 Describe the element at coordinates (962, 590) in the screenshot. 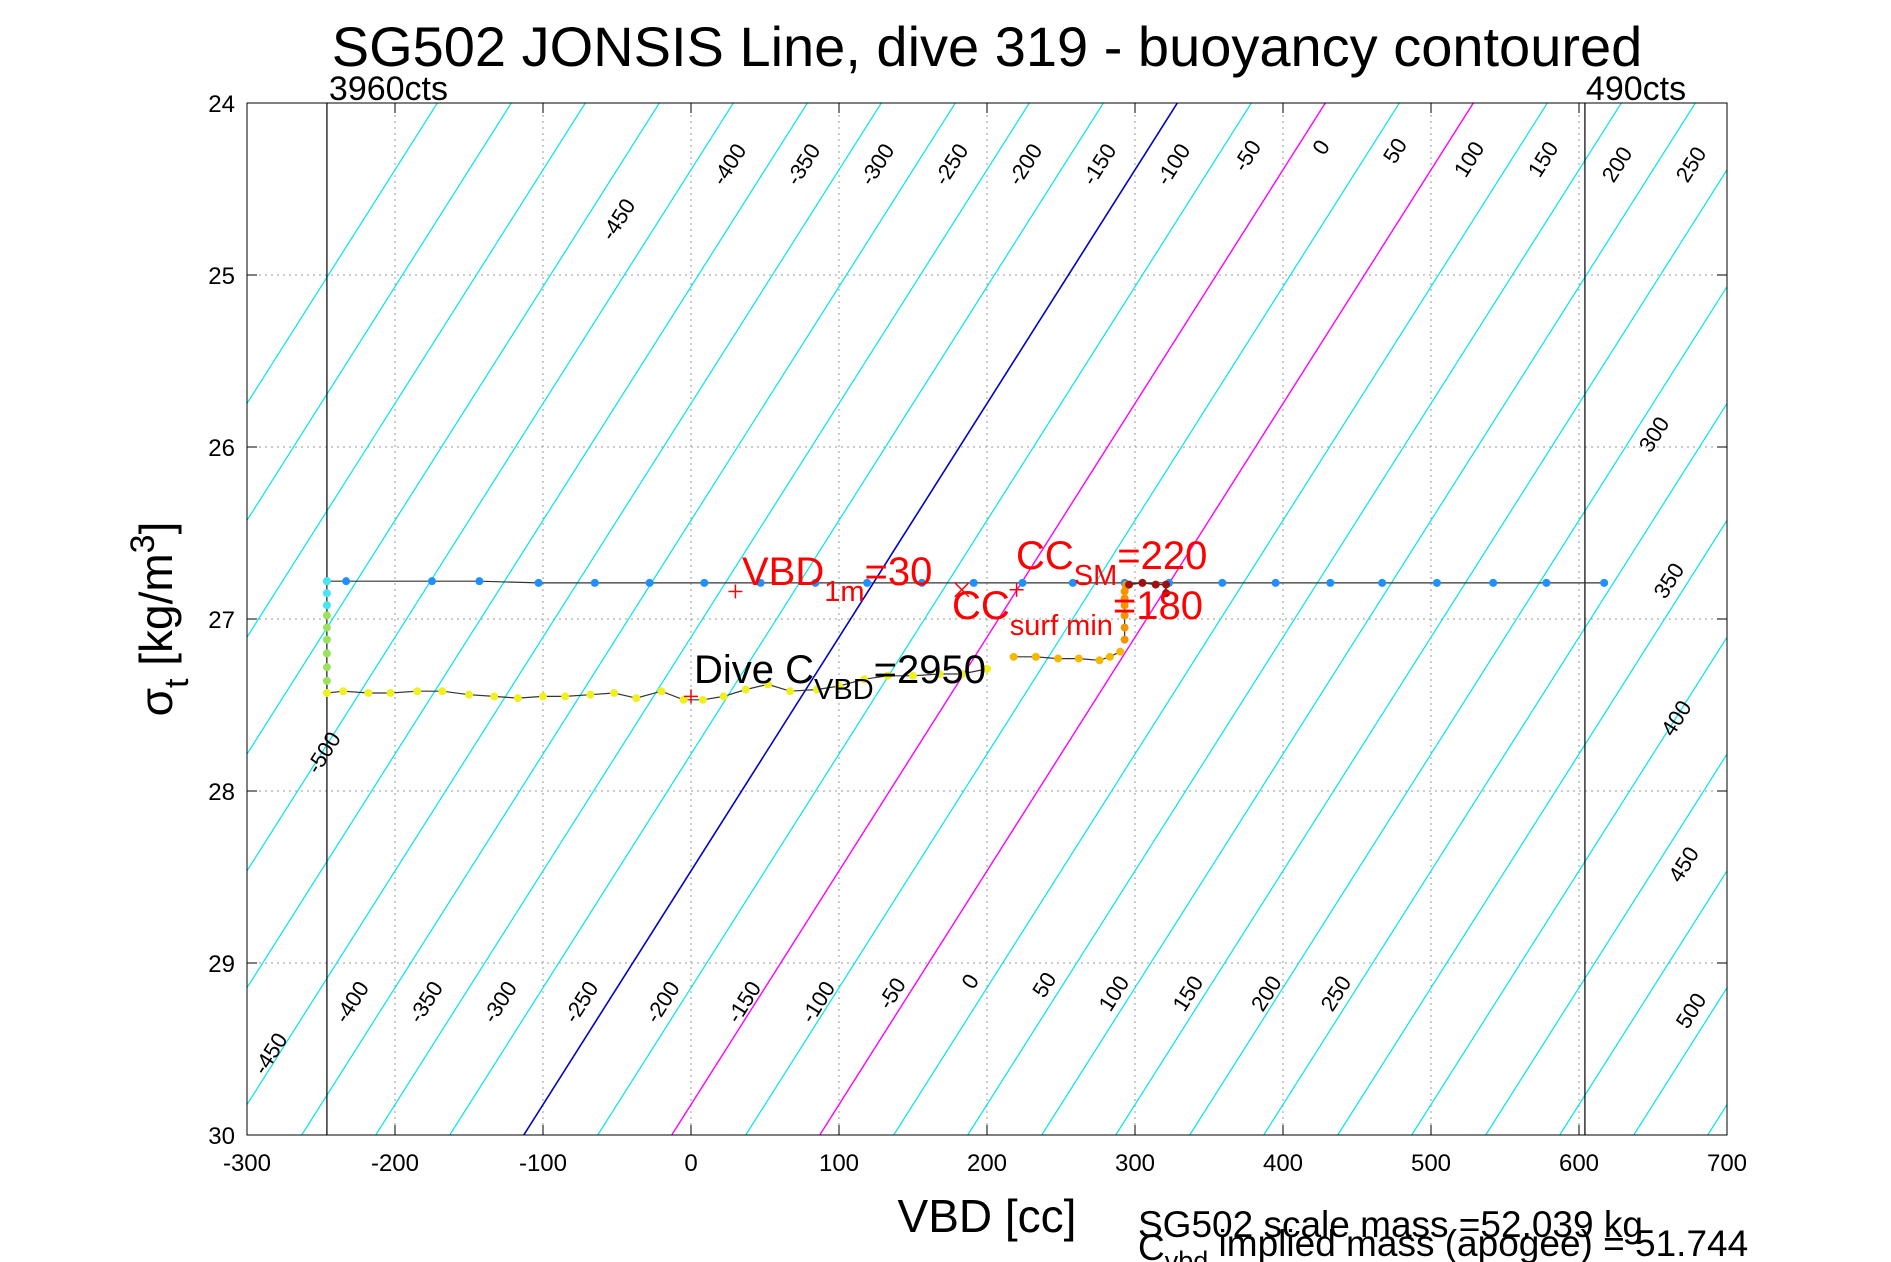

I see `x-marker` at that location.